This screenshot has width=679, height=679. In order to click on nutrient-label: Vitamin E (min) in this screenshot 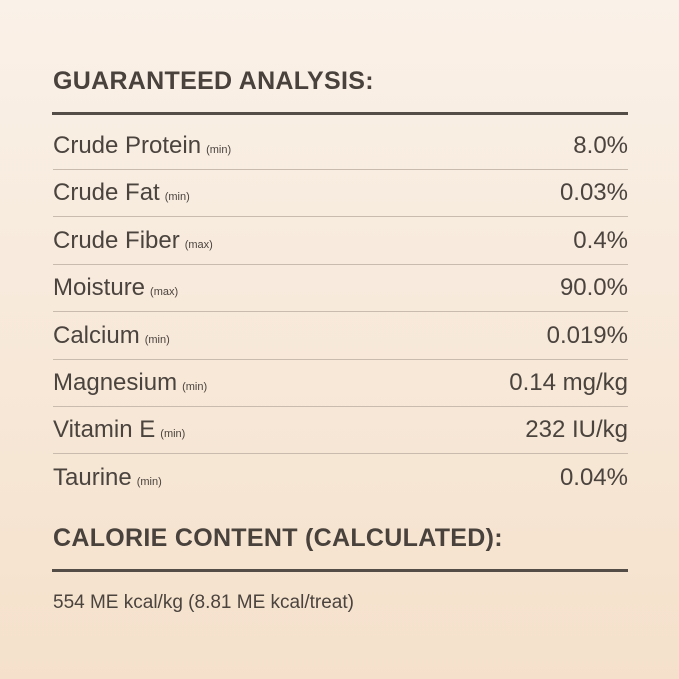, I will do `click(119, 430)`.